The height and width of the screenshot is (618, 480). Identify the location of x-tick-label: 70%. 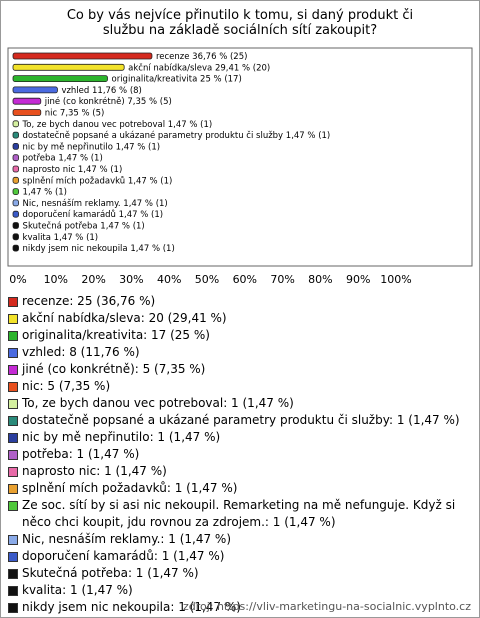
(282, 279).